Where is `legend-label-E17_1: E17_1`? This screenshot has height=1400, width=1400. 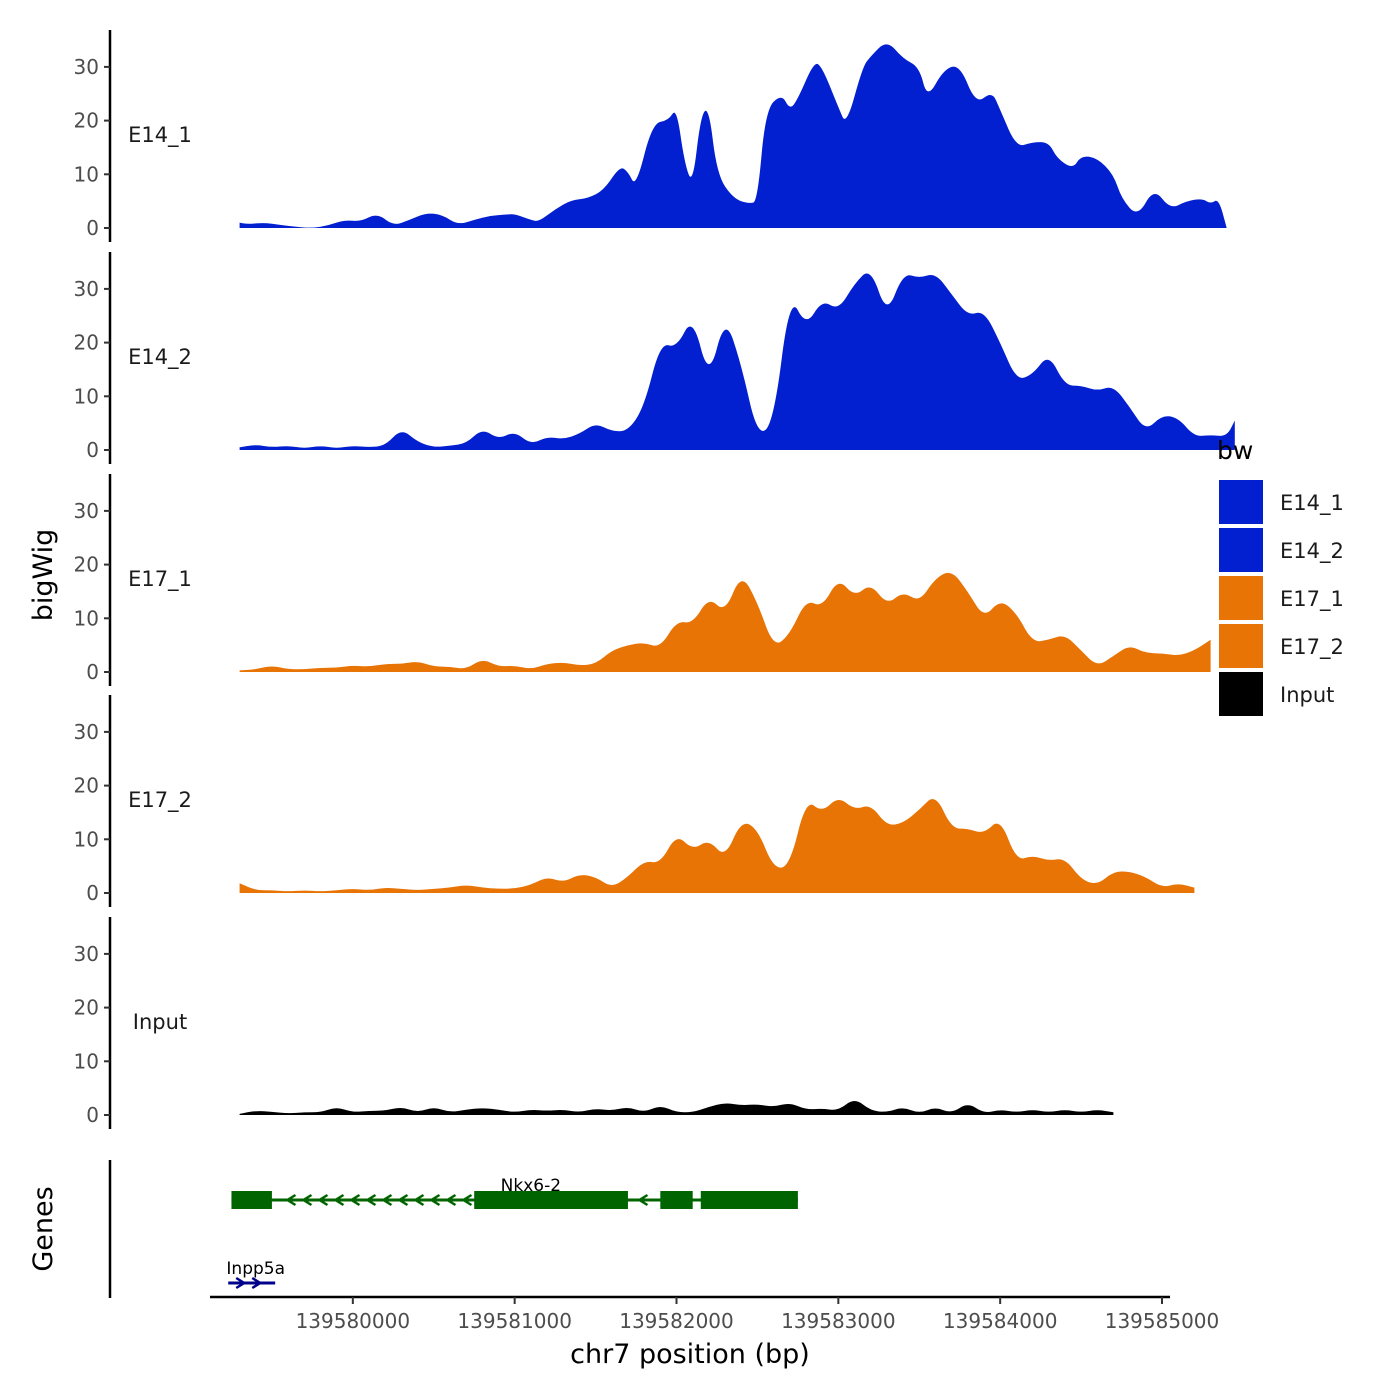
legend-label-E17_1: E17_1 is located at coordinates (1312, 599).